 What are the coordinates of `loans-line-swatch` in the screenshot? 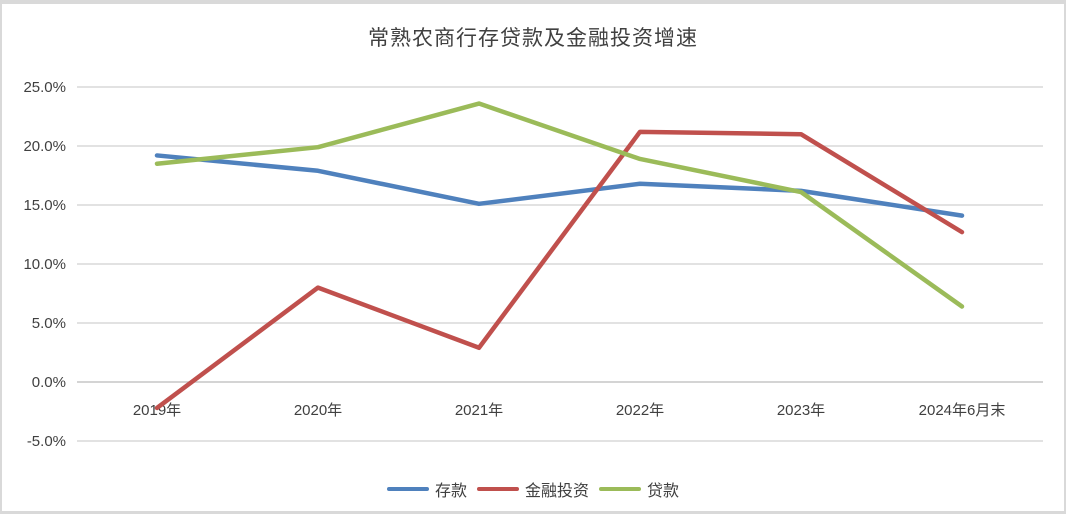 It's located at (620, 489).